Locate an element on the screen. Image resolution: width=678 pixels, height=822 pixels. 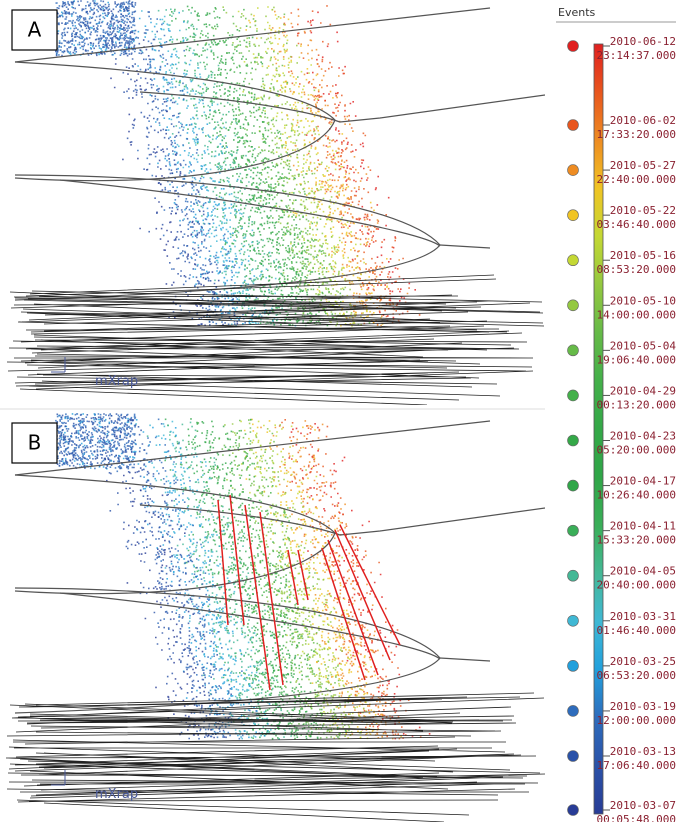
legend-time: 14:00:00.000 is located at coordinates (636, 314).